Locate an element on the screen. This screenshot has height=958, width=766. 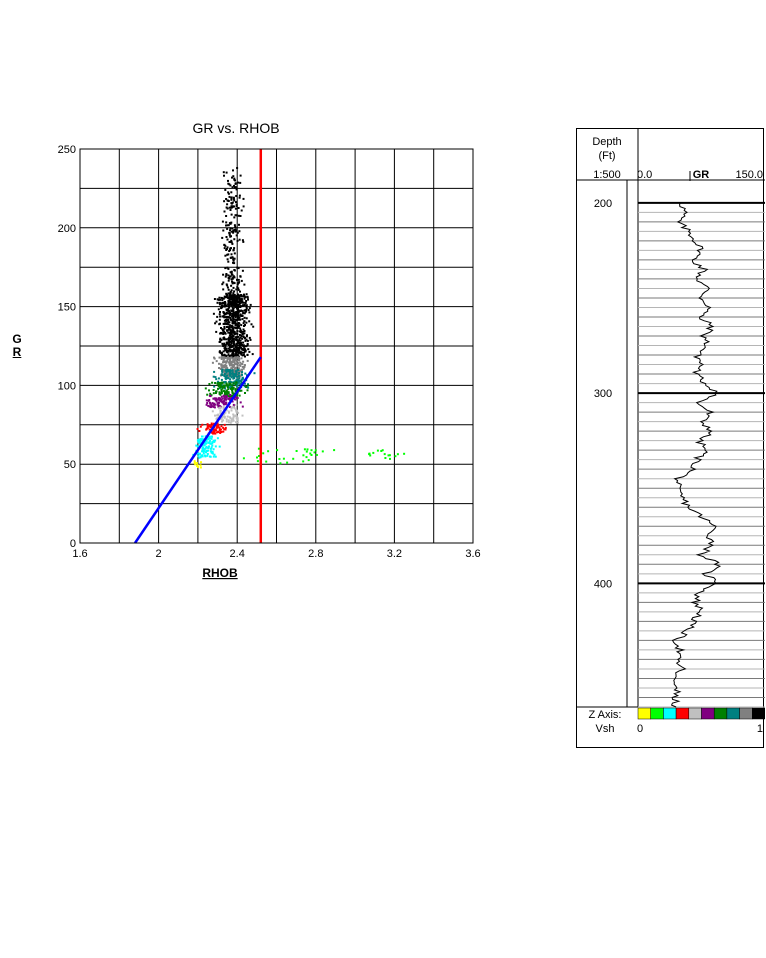
series-yellow is located at coordinates (197, 464).